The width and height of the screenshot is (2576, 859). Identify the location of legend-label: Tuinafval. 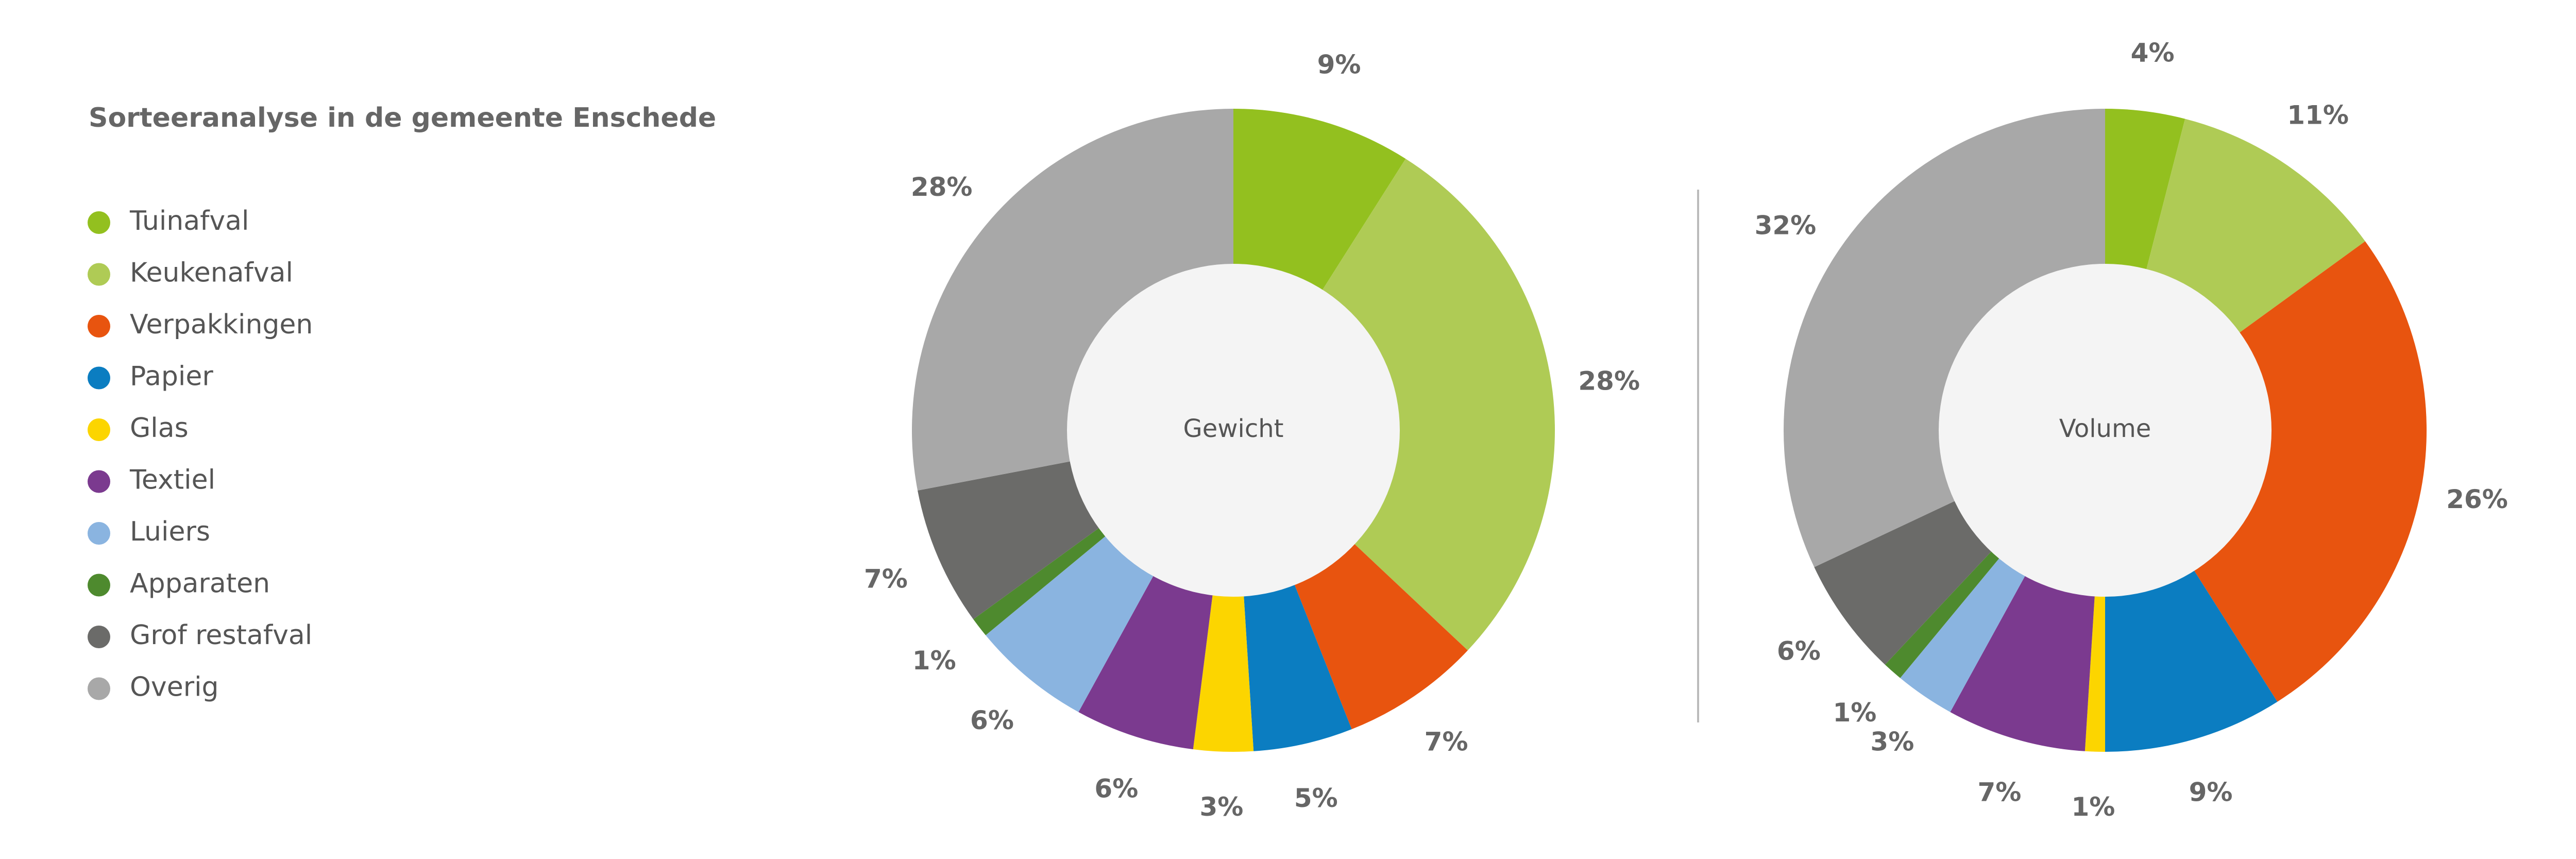
(189, 221).